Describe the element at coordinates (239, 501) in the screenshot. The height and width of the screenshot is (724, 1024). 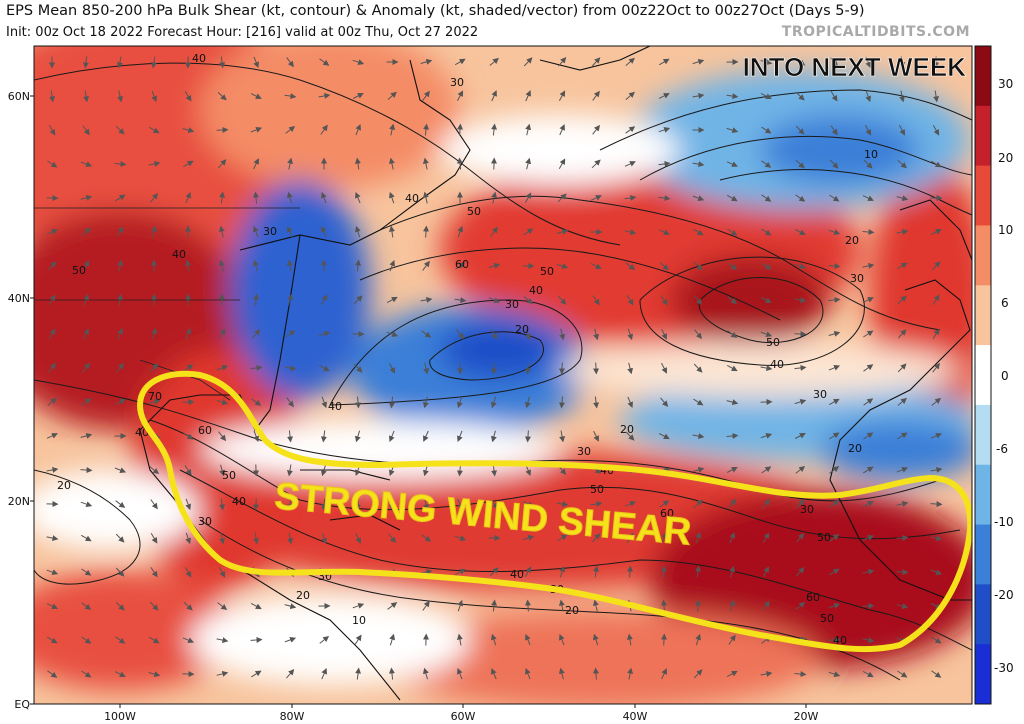
I see `contour-label: 40` at that location.